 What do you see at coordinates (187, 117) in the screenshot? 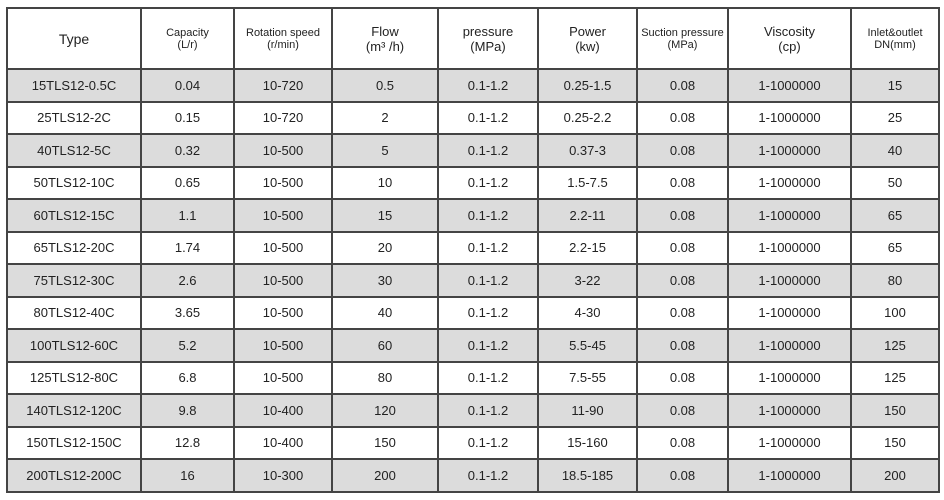
I see `cell-capacity: 0.15` at bounding box center [187, 117].